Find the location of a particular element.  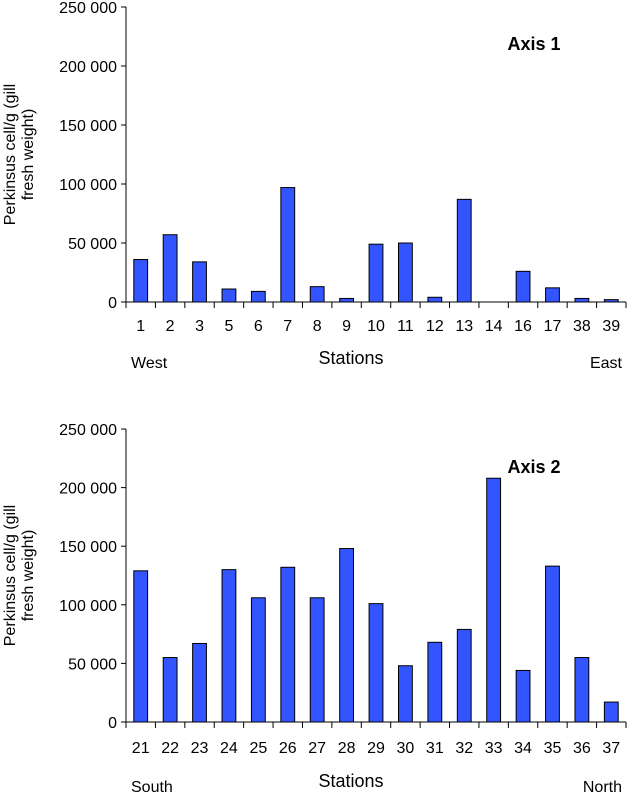

x-tick-label: 29 is located at coordinates (376, 748).